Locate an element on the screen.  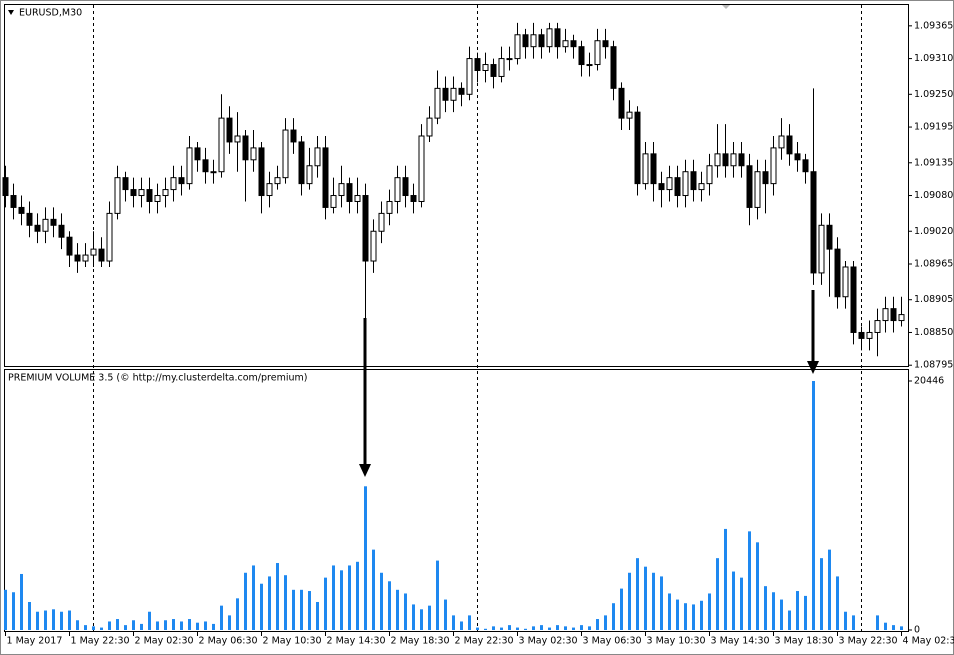
x-tick-label: 3 May 02:30 is located at coordinates (548, 641).